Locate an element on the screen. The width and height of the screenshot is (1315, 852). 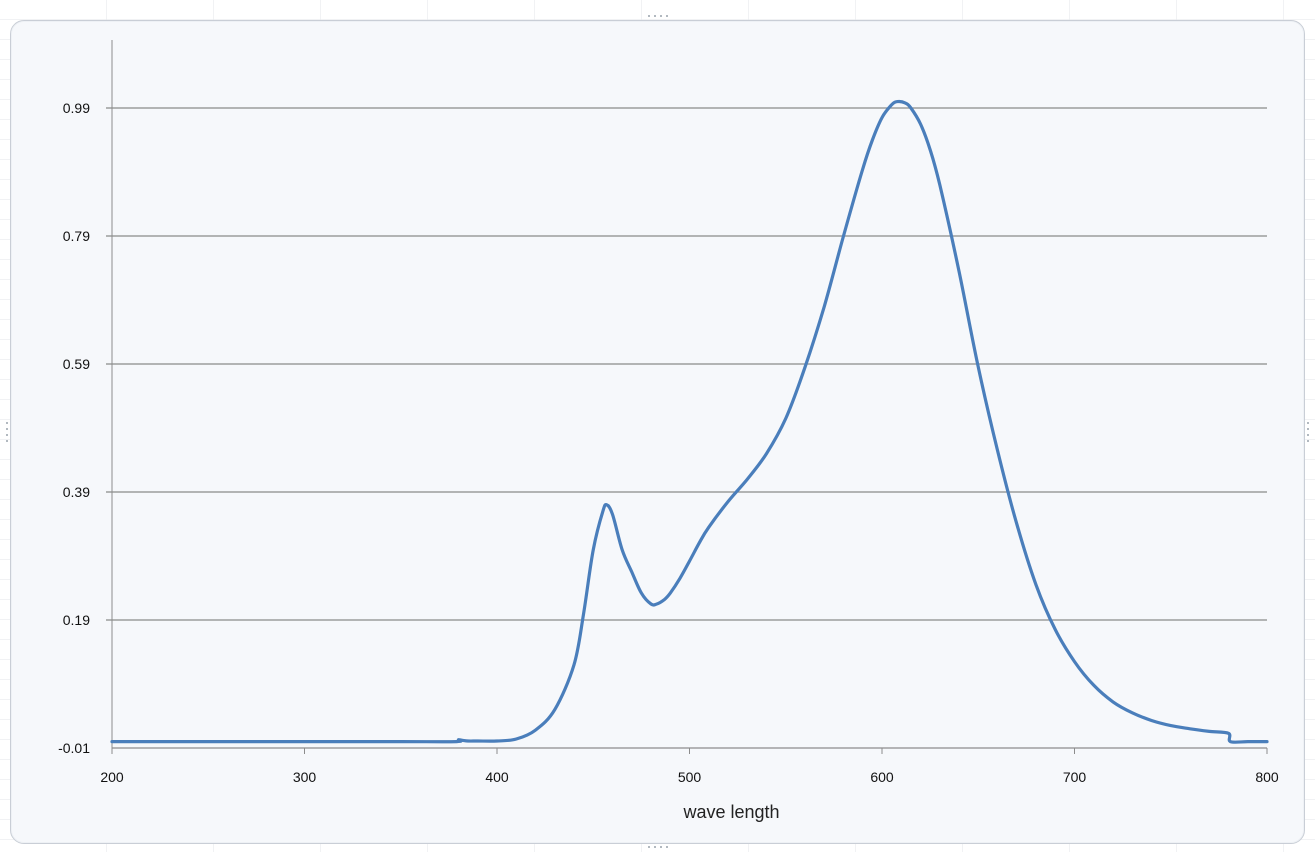
y-tick-label: 0.59 is located at coordinates (76, 364).